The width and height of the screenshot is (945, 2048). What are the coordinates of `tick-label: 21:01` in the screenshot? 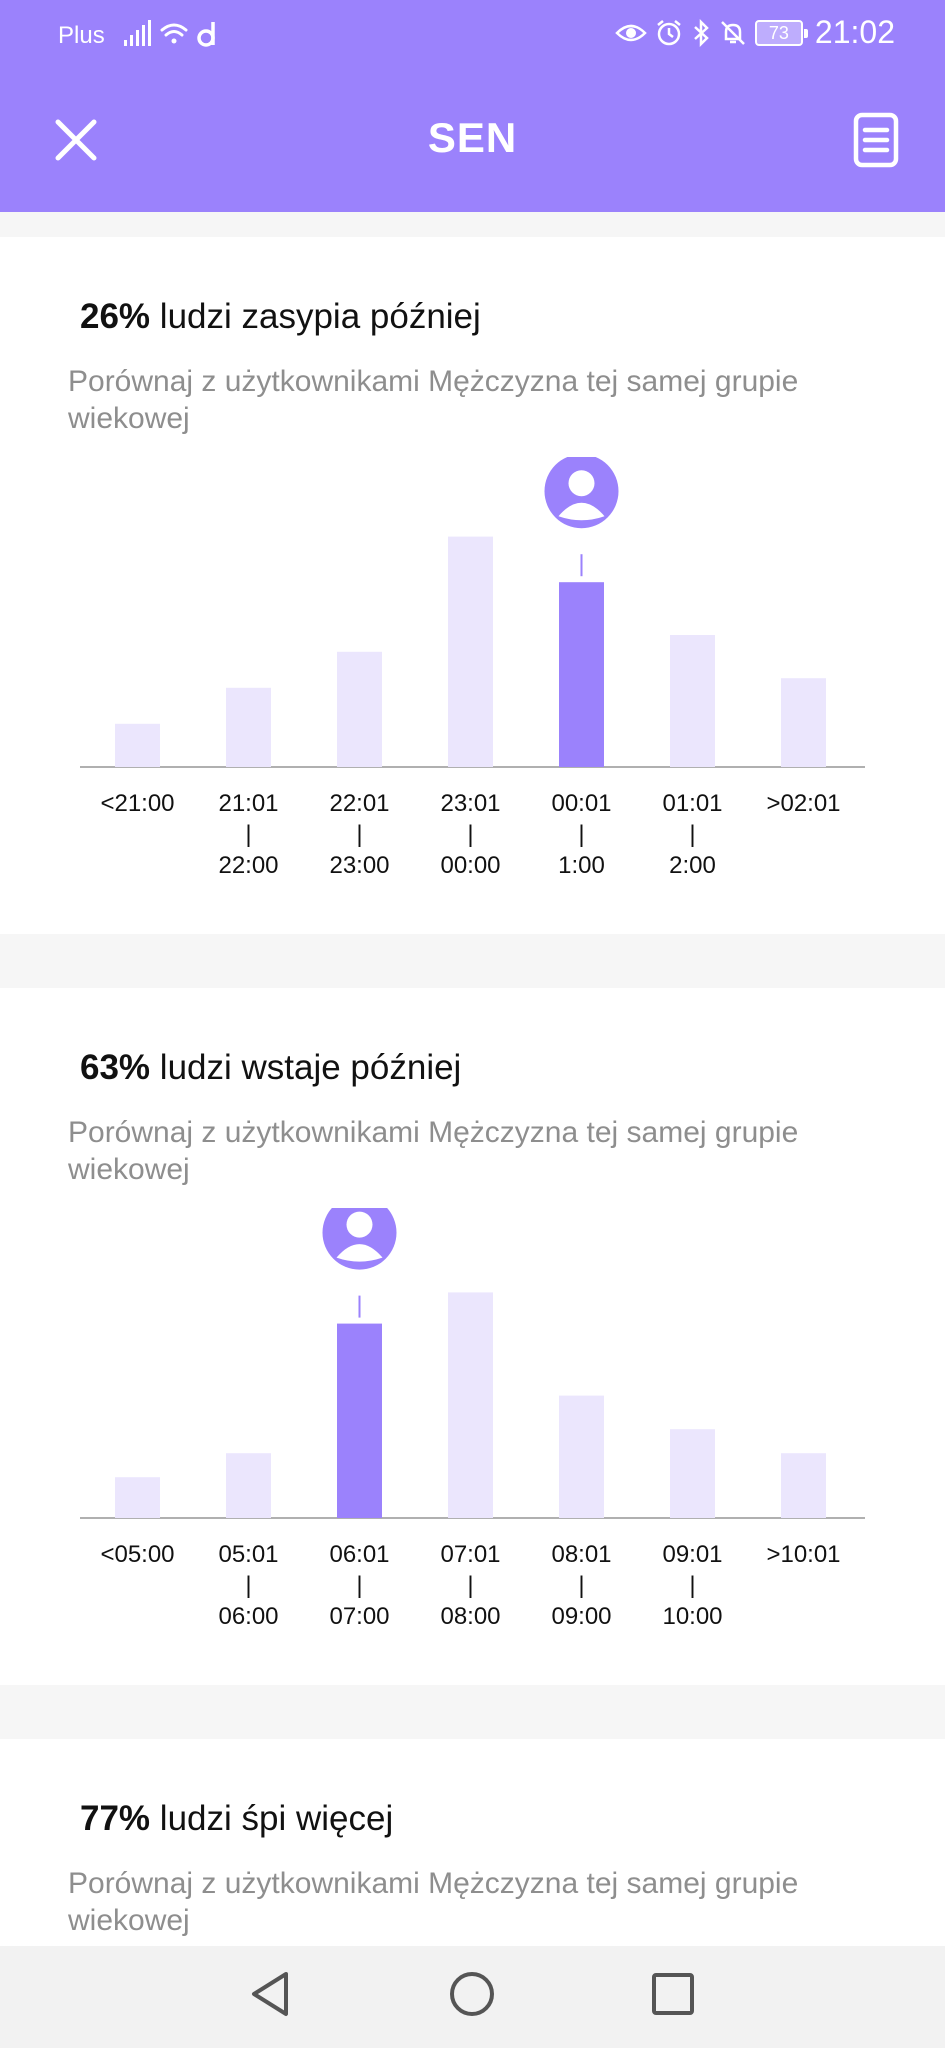 It's located at (248, 803).